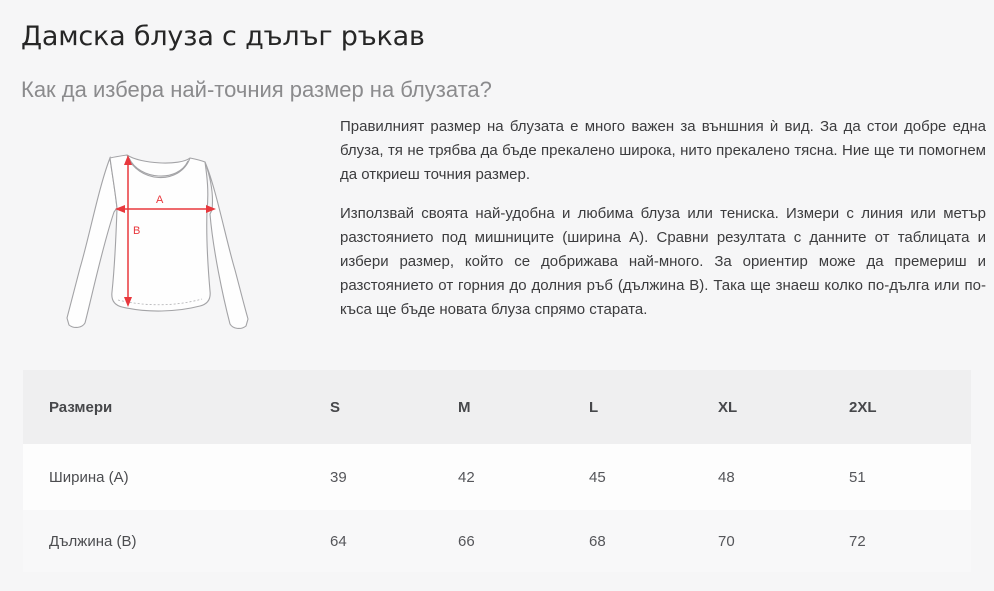  Describe the element at coordinates (863, 407) in the screenshot. I see `size-header-2xl: 2XL` at that location.